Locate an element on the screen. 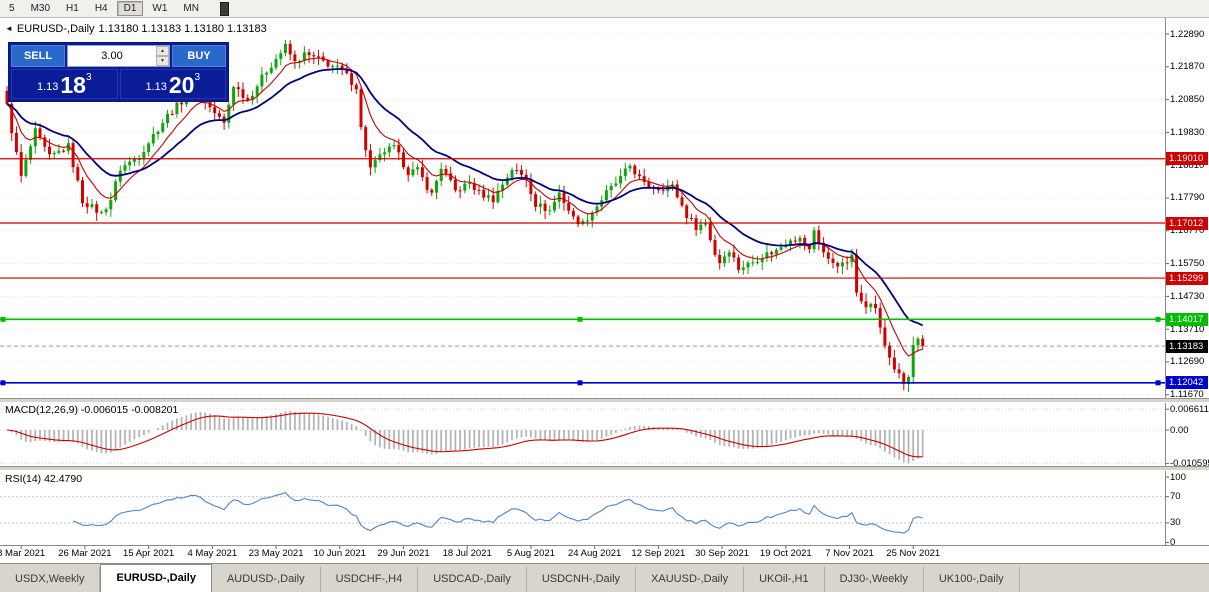 This screenshot has height=592, width=1209. chart-tab-eurusd-daily: EURUSD-,Daily is located at coordinates (156, 578).